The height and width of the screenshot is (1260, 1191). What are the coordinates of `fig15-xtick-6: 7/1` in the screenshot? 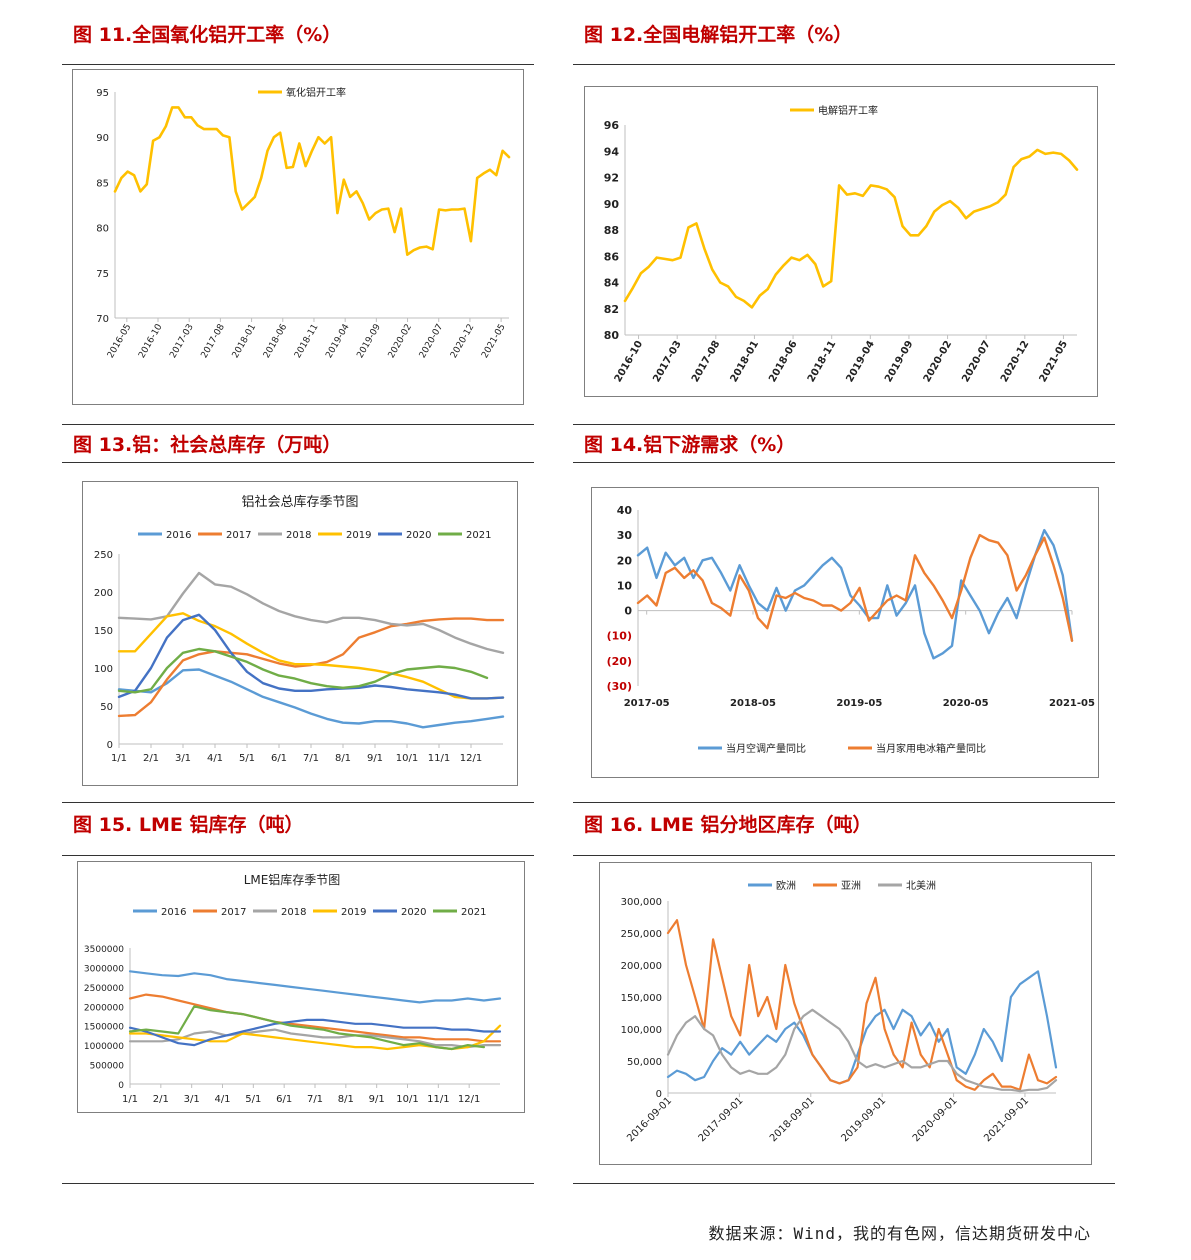 It's located at (315, 1099).